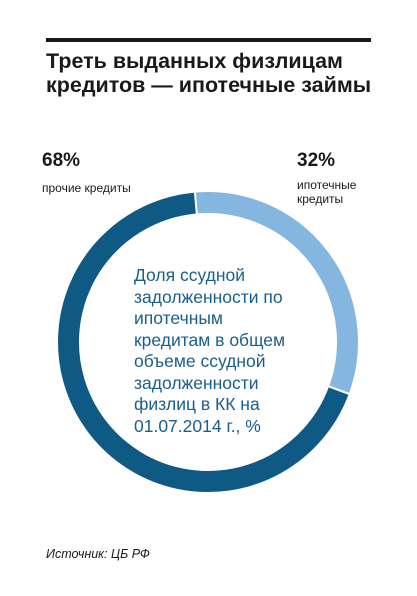  Describe the element at coordinates (208, 40) in the screenshot. I see `title-rule` at that location.